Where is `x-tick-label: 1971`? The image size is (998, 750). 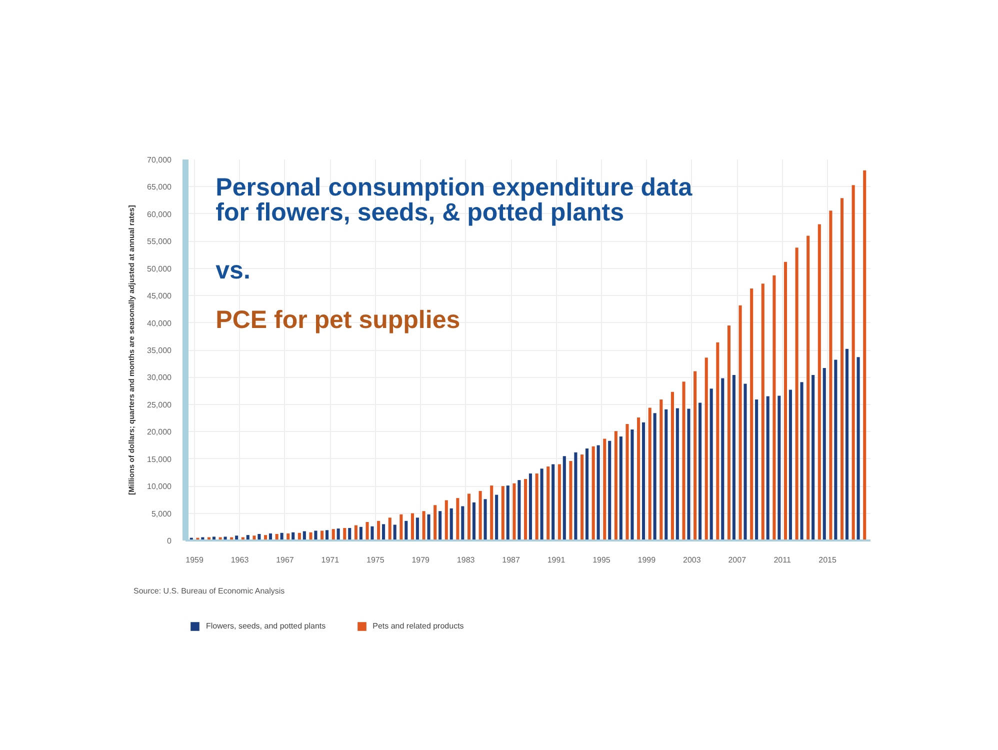 x-tick-label: 1971 is located at coordinates (330, 560).